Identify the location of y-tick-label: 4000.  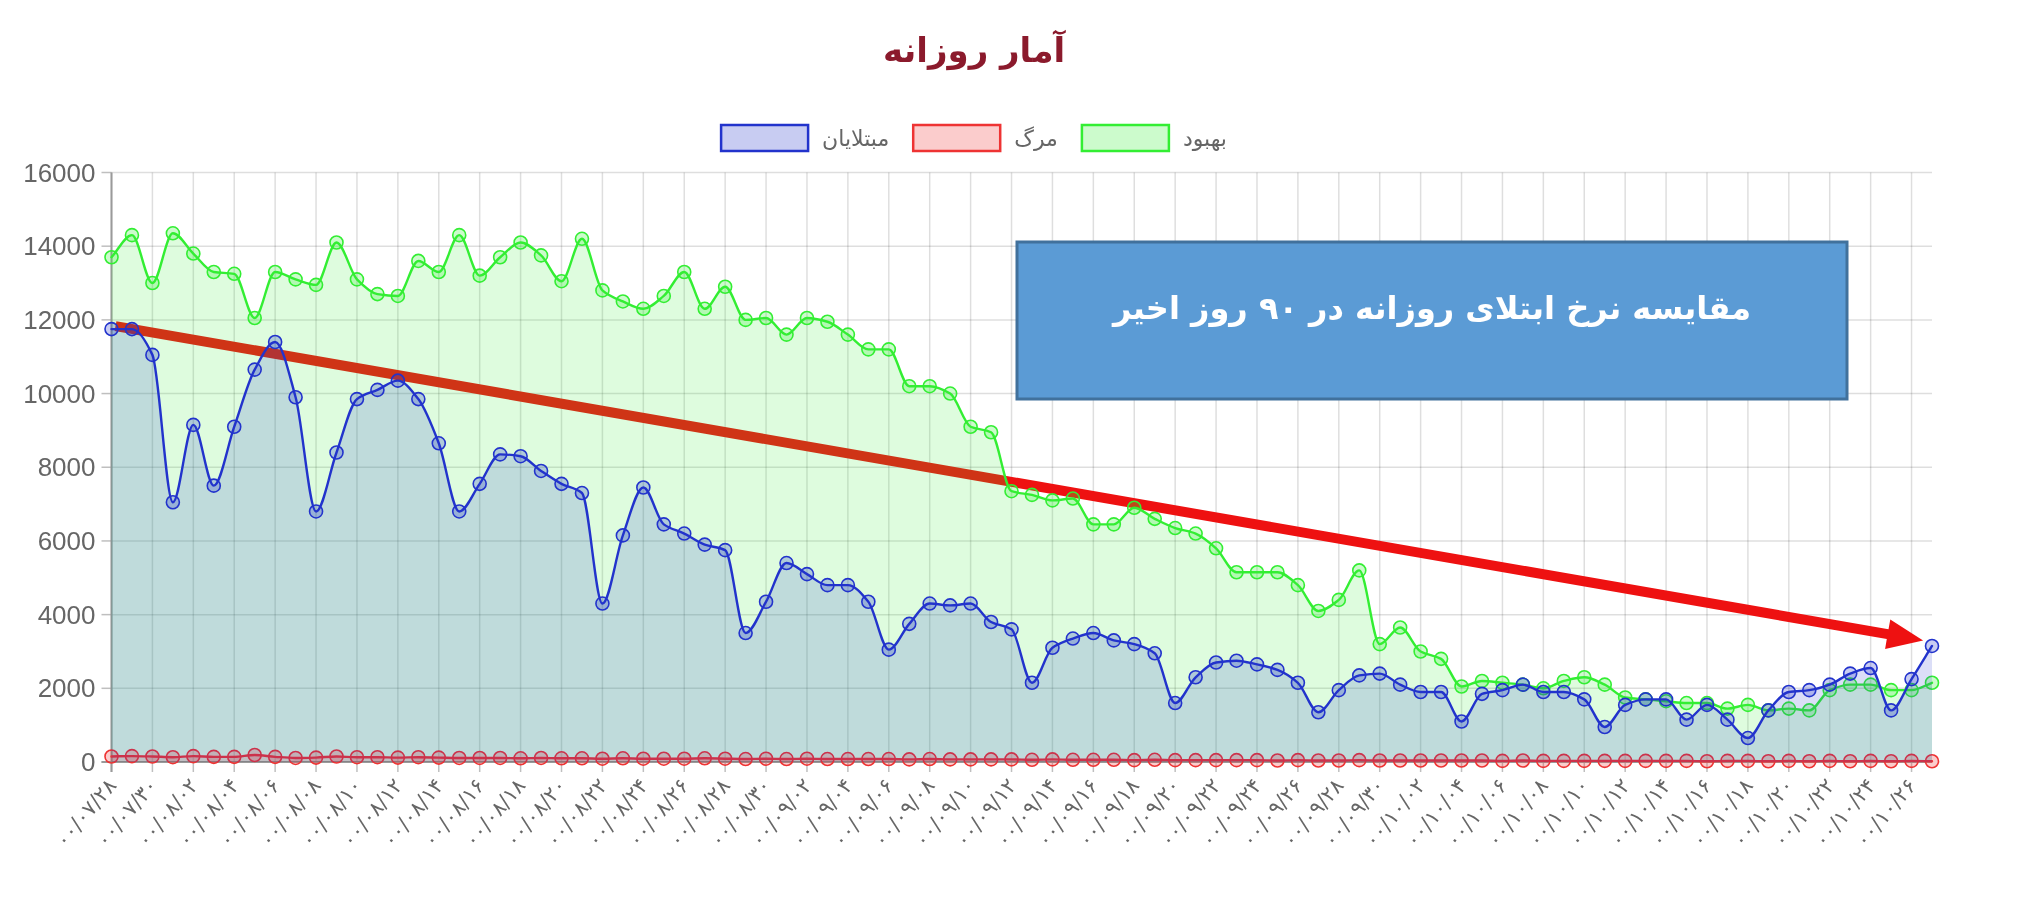
(66, 614).